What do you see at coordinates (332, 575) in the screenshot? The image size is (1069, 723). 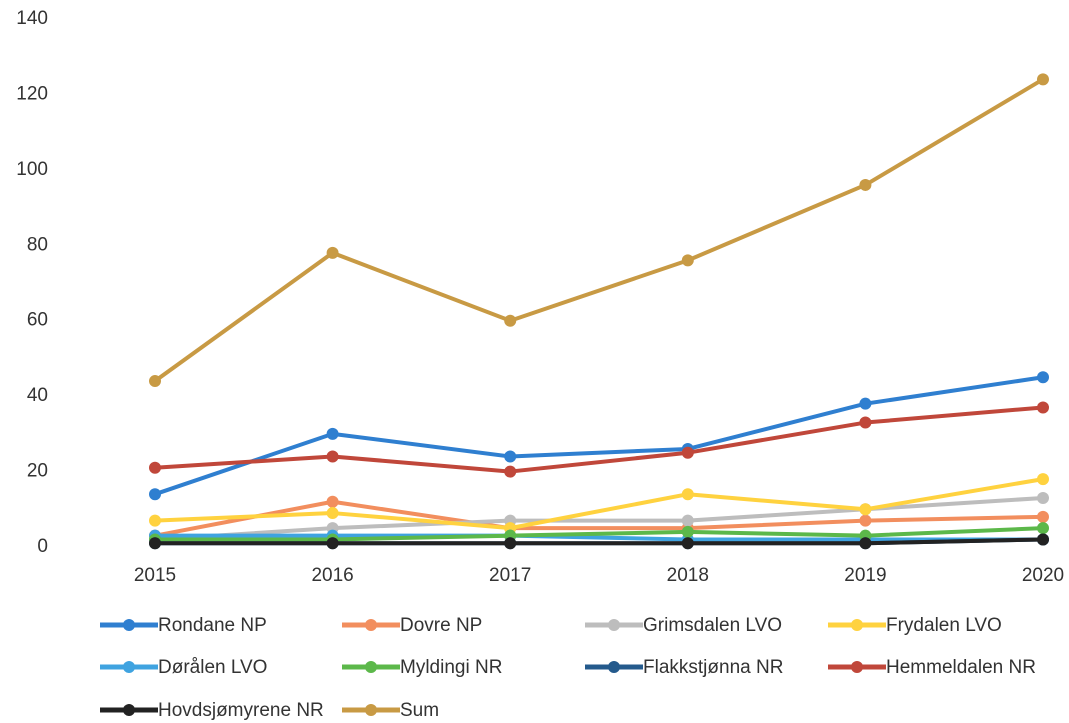 I see `x-tick-label: 2016` at bounding box center [332, 575].